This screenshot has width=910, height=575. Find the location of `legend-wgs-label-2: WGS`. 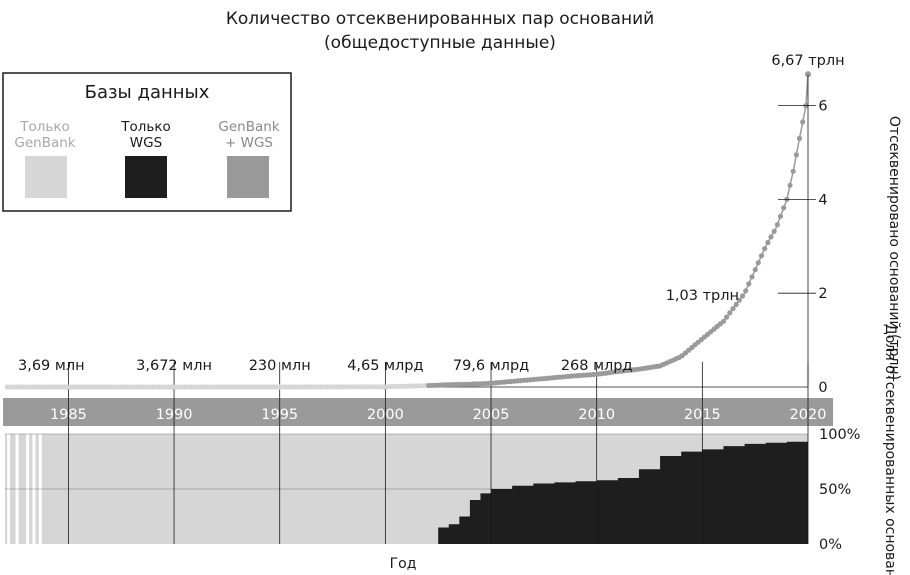

legend-wgs-label-2: WGS is located at coordinates (146, 143).